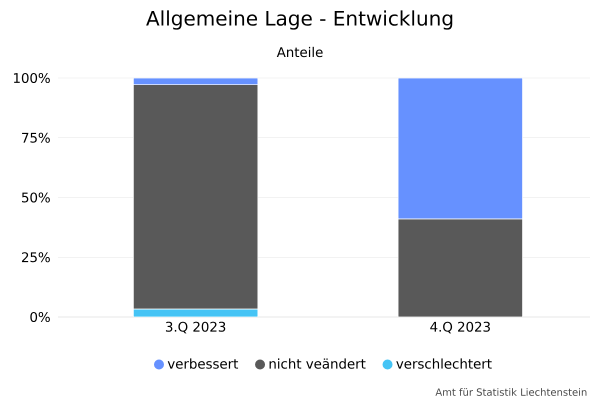  What do you see at coordinates (444, 363) in the screenshot?
I see `legend-label: verschlechtert` at bounding box center [444, 363].